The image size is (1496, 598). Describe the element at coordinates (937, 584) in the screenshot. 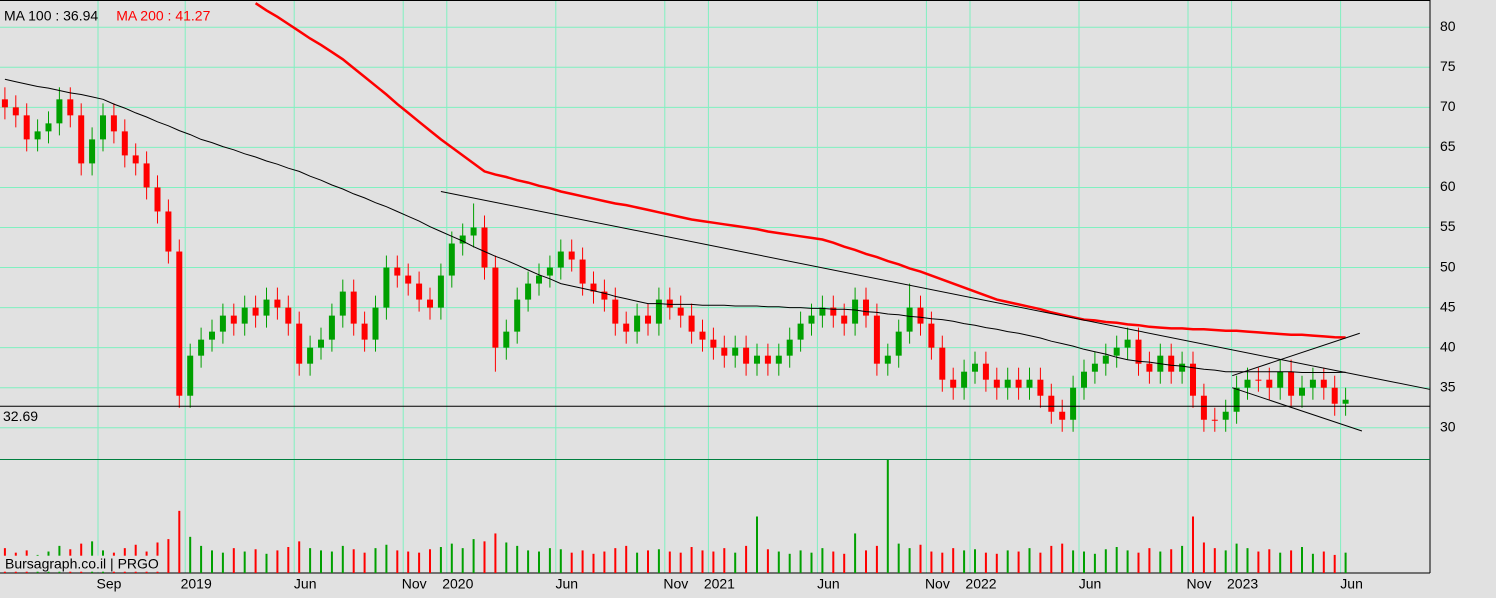

I see `x-tick-label: Nov` at that location.